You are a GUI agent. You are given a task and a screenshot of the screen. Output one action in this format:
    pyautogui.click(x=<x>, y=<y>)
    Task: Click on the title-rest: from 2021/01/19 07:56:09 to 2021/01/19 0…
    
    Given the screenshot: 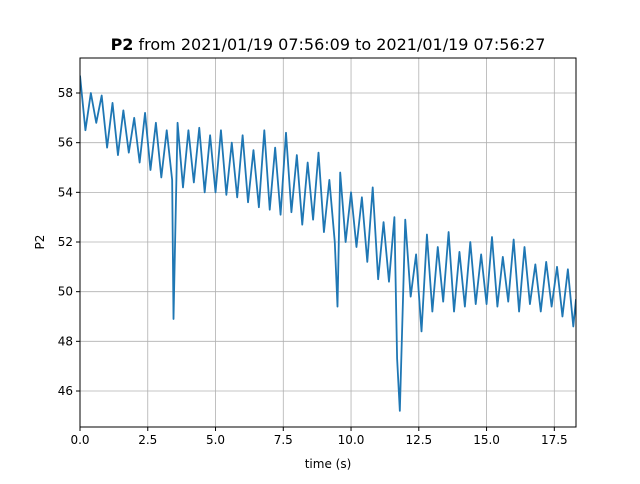 What is the action you would take?
    pyautogui.click(x=342, y=44)
    